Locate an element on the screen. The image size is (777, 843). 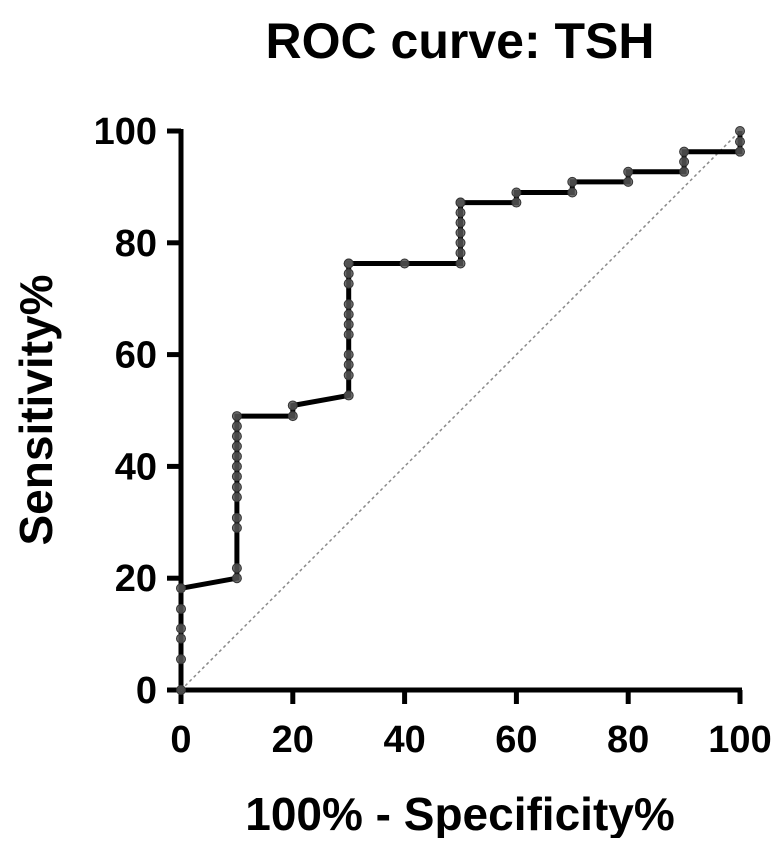
y-tick-label: 60 is located at coordinates (136, 356).